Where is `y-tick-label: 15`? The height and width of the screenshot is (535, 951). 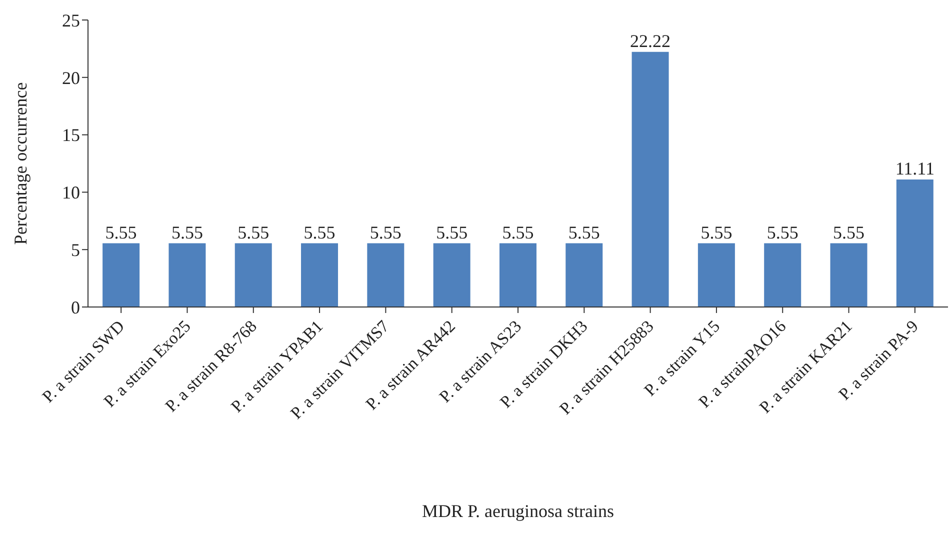 y-tick-label: 15 is located at coordinates (71, 135).